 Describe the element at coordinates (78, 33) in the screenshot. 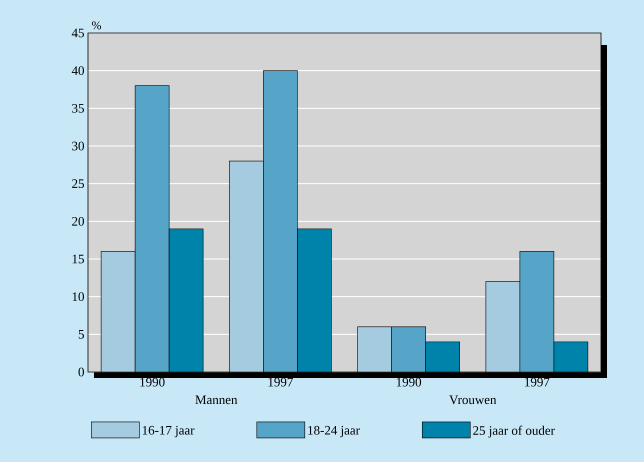

I see `y-tick-label: 45` at that location.